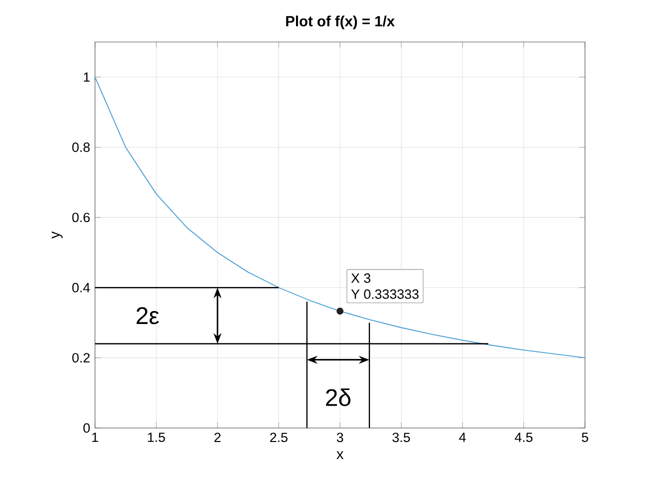  I want to click on y-tick-label: 1, so click(87, 77).